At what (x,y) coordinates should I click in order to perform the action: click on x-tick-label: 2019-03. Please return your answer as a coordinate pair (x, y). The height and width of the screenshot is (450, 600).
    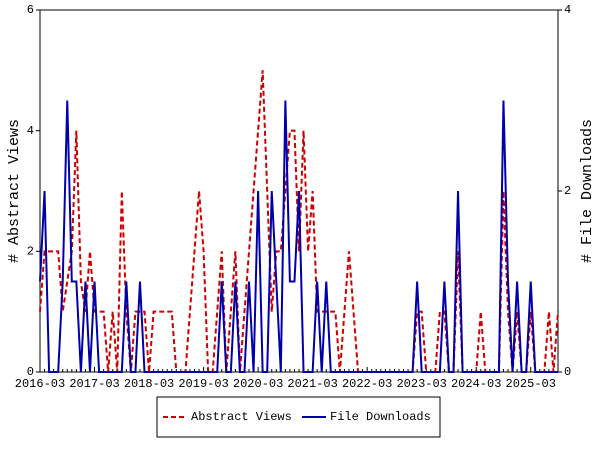
    Looking at the image, I should click on (203, 384).